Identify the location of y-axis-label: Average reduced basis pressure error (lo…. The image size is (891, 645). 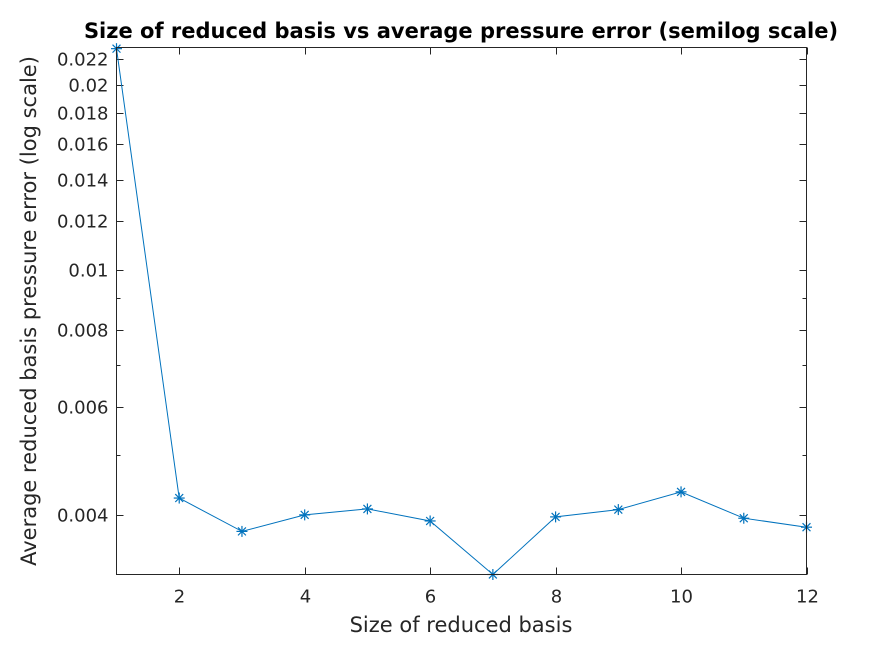
(29, 311).